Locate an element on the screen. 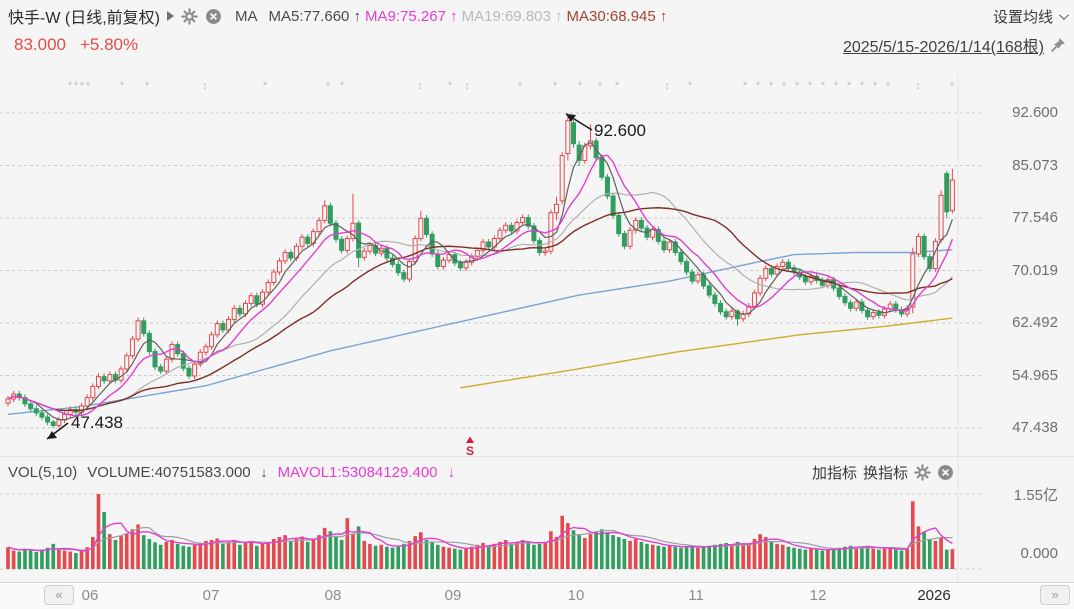 This screenshot has height=609, width=1074. scroll-right-button: » is located at coordinates (1055, 595).